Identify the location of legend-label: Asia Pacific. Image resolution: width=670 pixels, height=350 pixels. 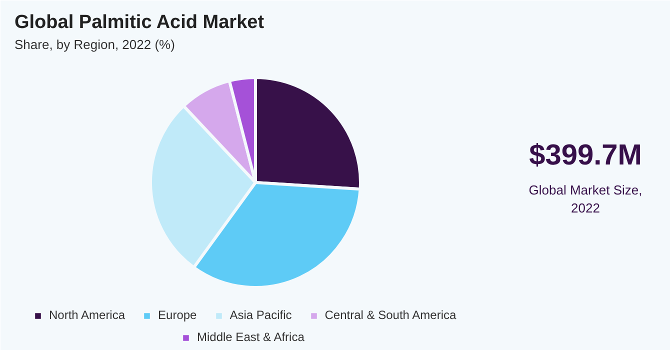
(261, 315).